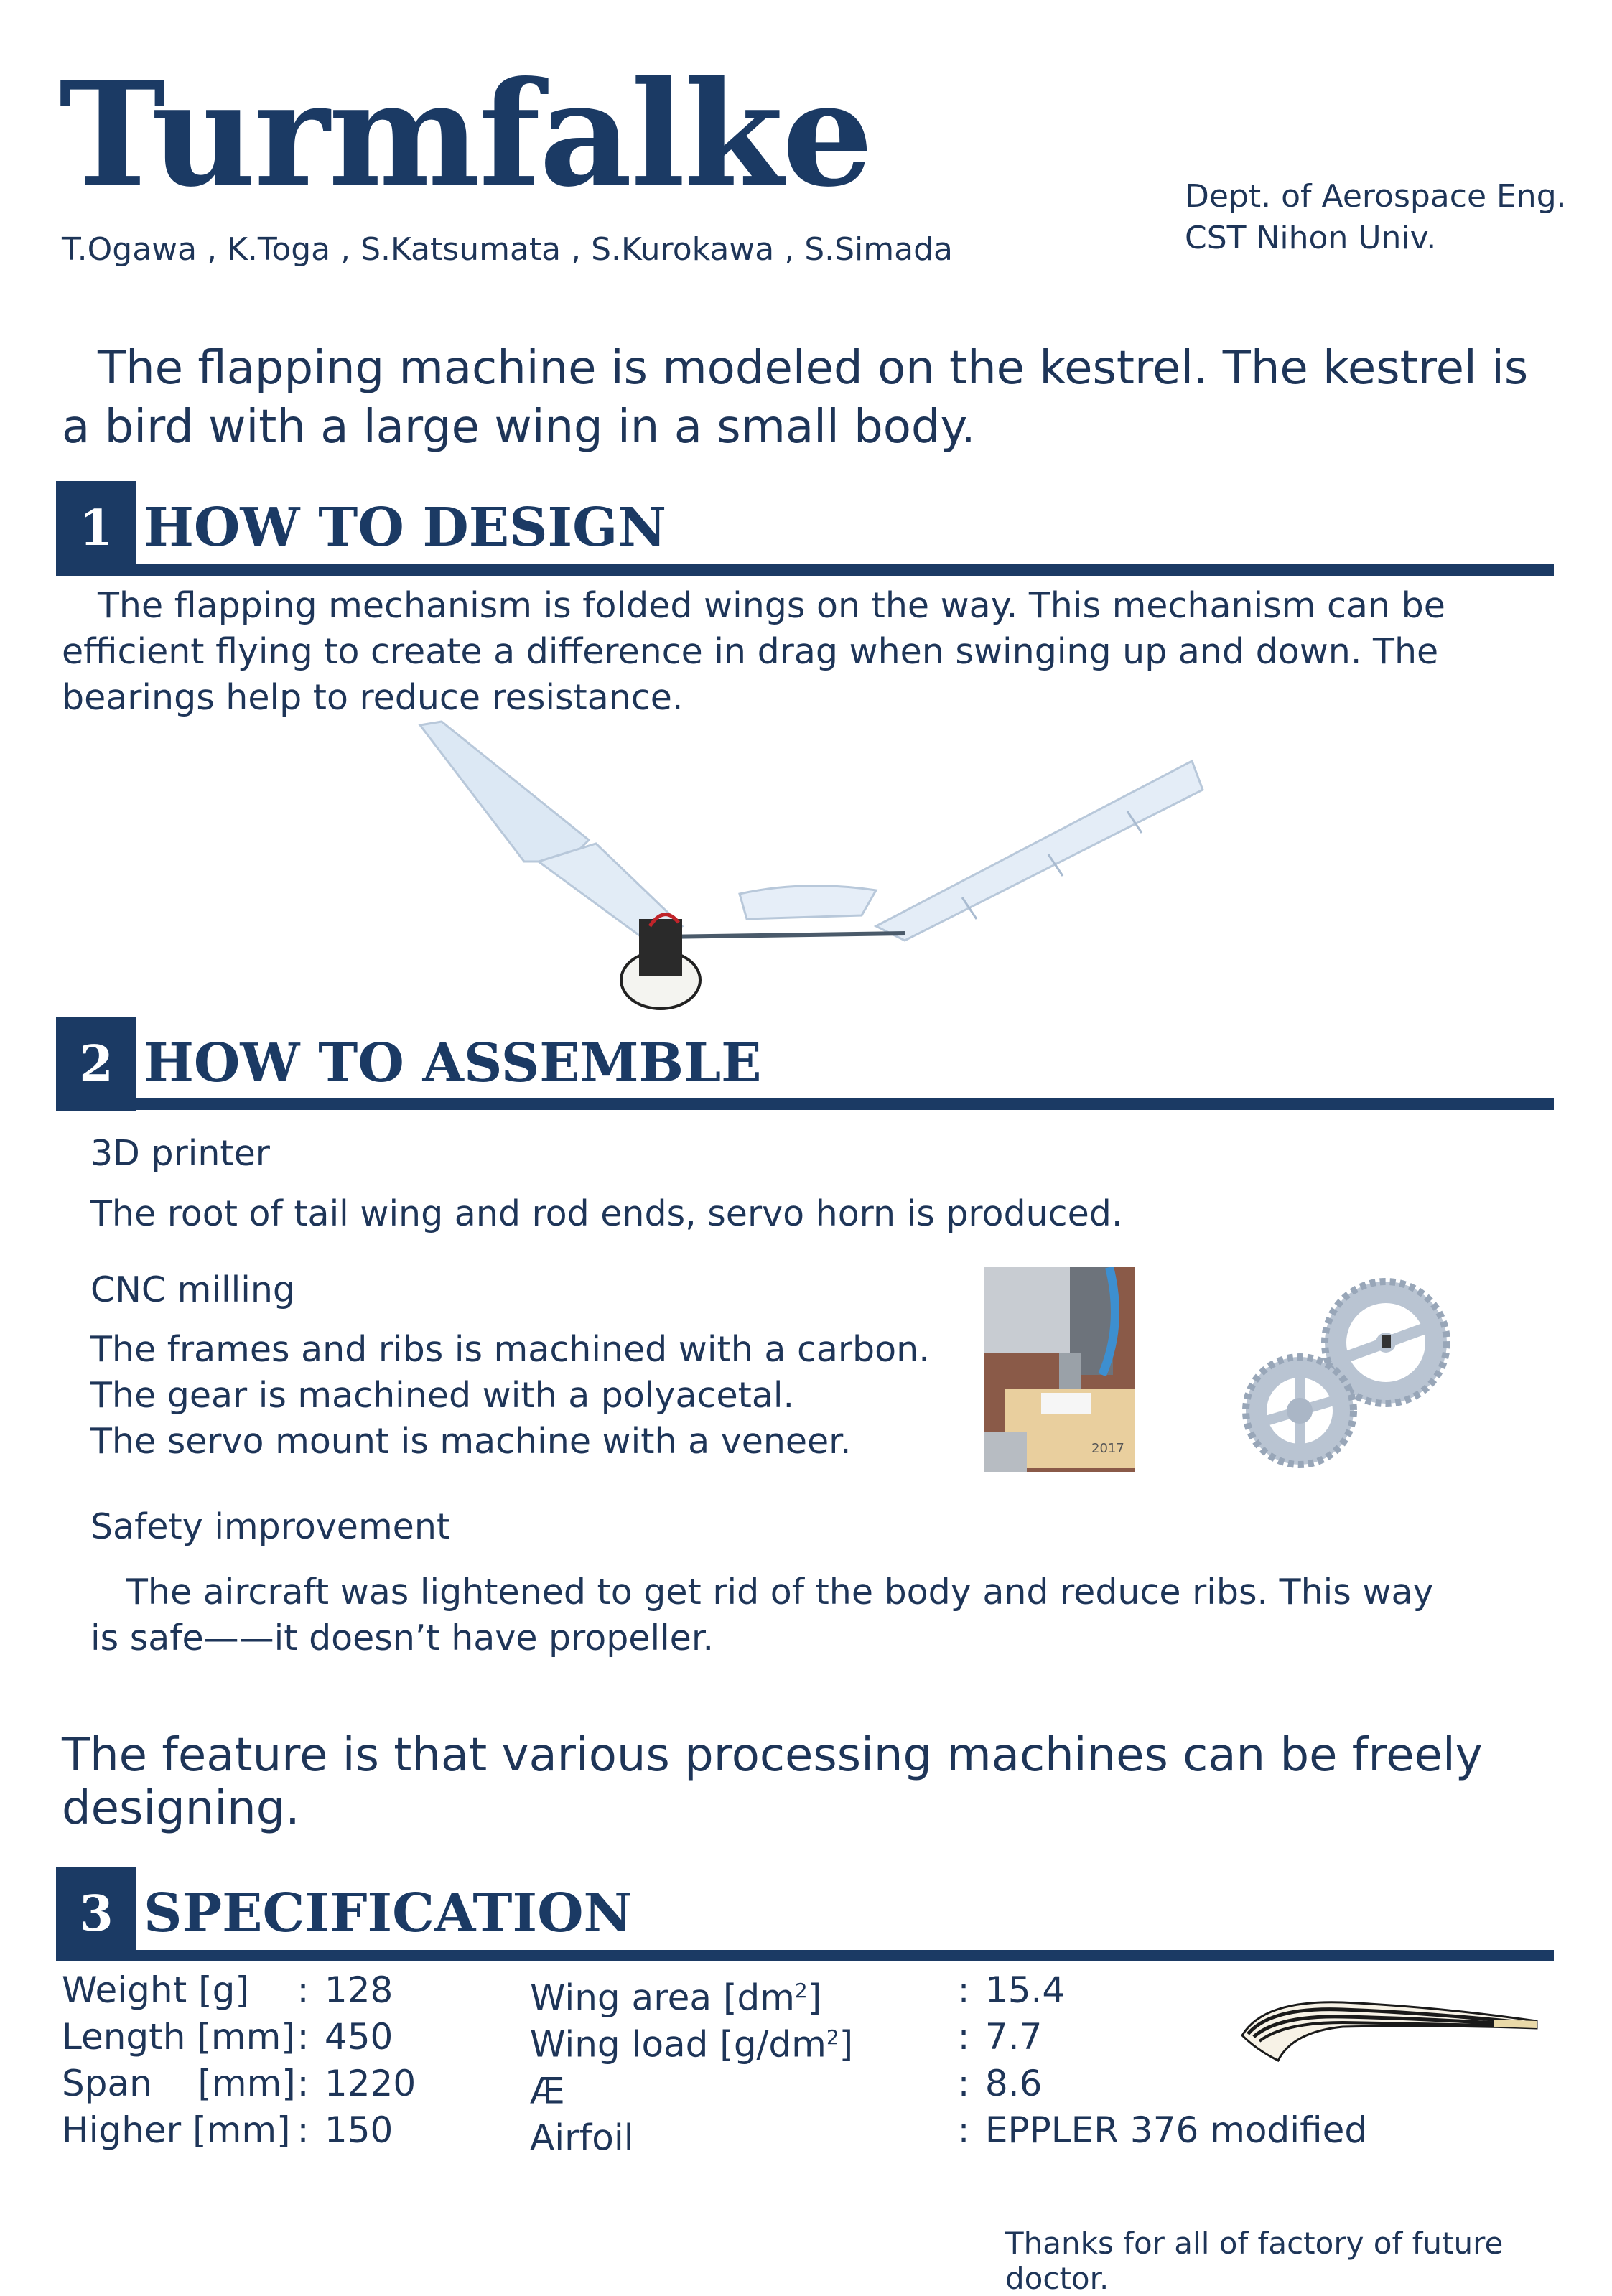 The height and width of the screenshot is (2296, 1612). I want to click on spec-row: : EPPLER 376 modified, so click(1161, 2130).